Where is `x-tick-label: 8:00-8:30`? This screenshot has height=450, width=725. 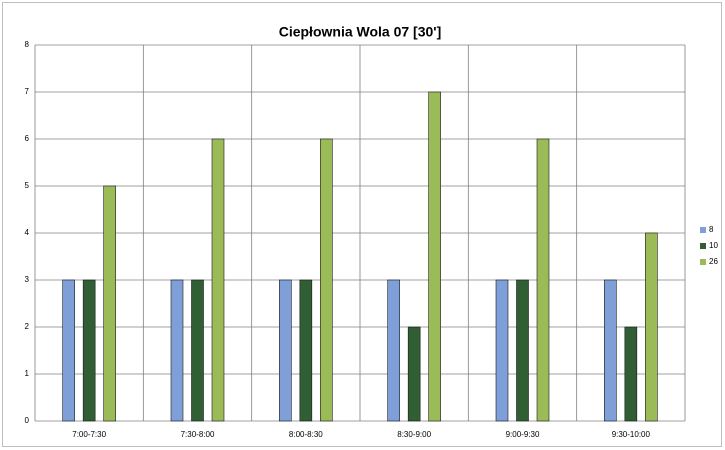 x-tick-label: 8:00-8:30 is located at coordinates (306, 434).